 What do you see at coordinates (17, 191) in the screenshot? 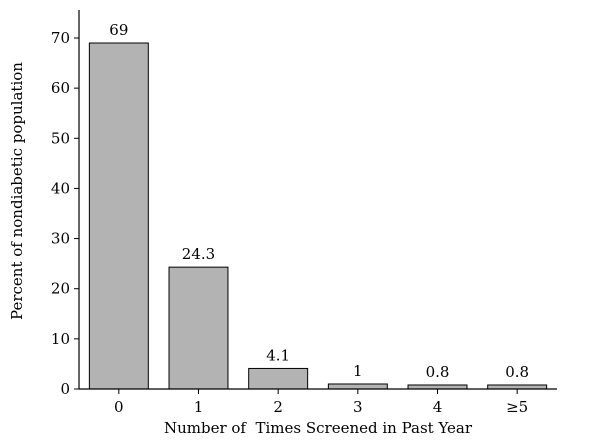
I see `y-axis-label: Percent of nondiabetic population` at bounding box center [17, 191].